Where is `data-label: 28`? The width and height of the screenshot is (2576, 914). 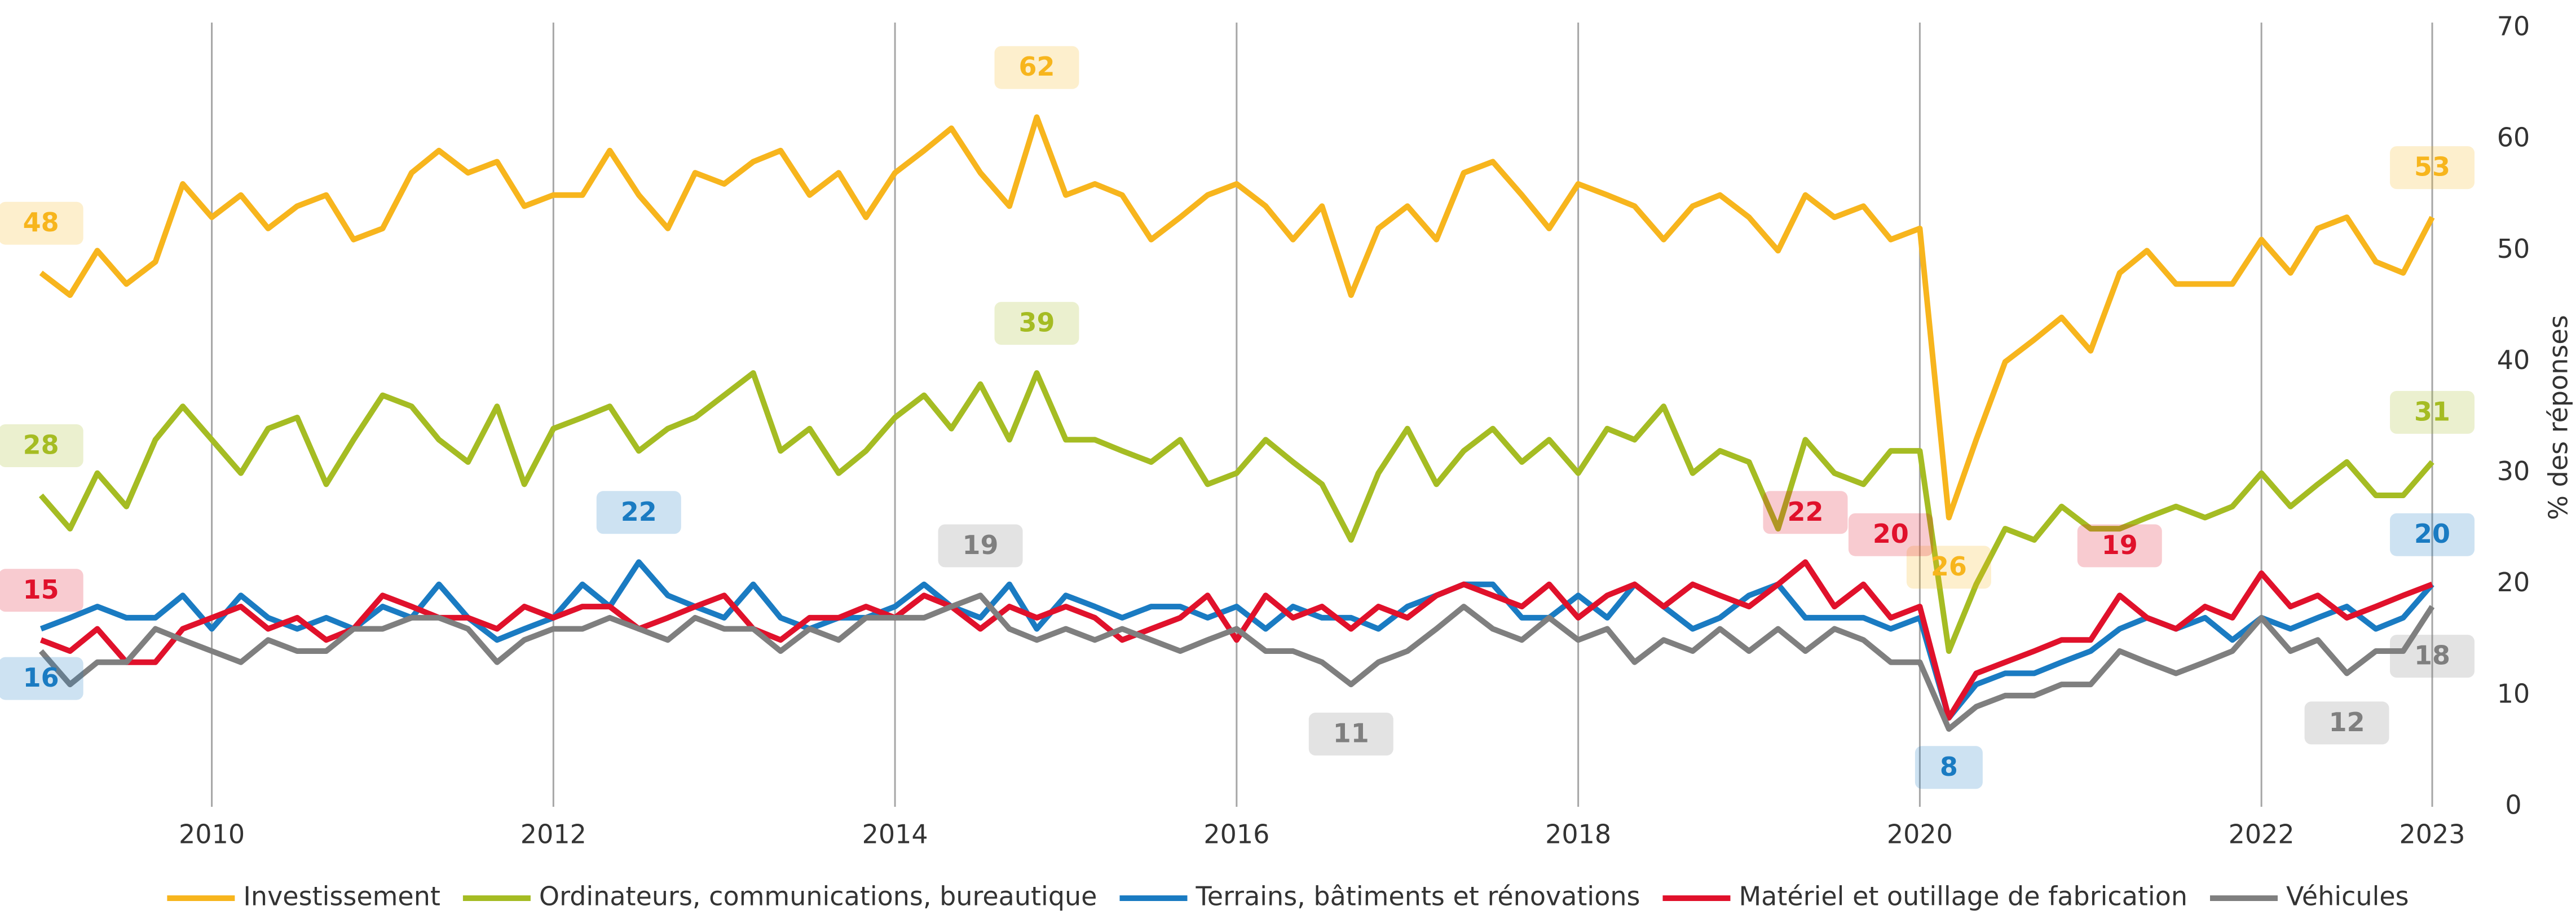 data-label: 28 is located at coordinates (41, 446).